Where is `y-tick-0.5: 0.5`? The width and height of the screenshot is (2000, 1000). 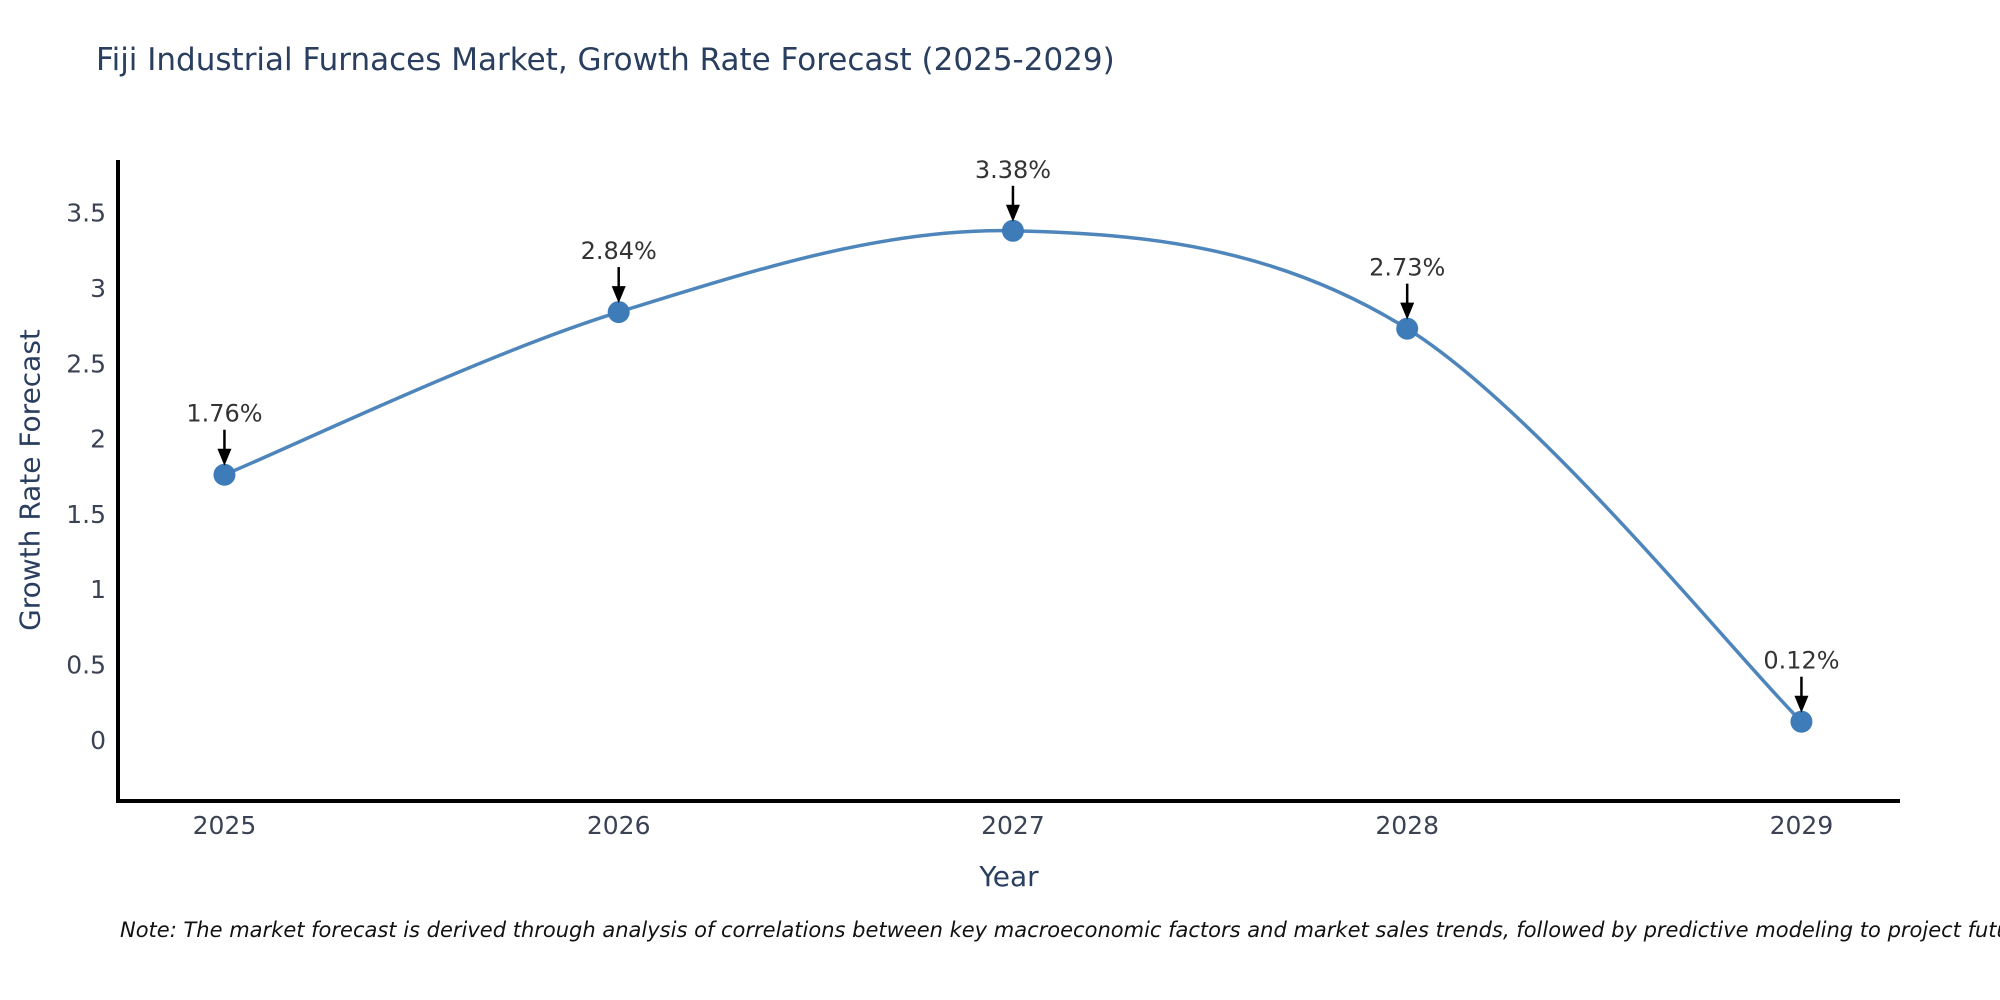
y-tick-0.5: 0.5 is located at coordinates (86, 664).